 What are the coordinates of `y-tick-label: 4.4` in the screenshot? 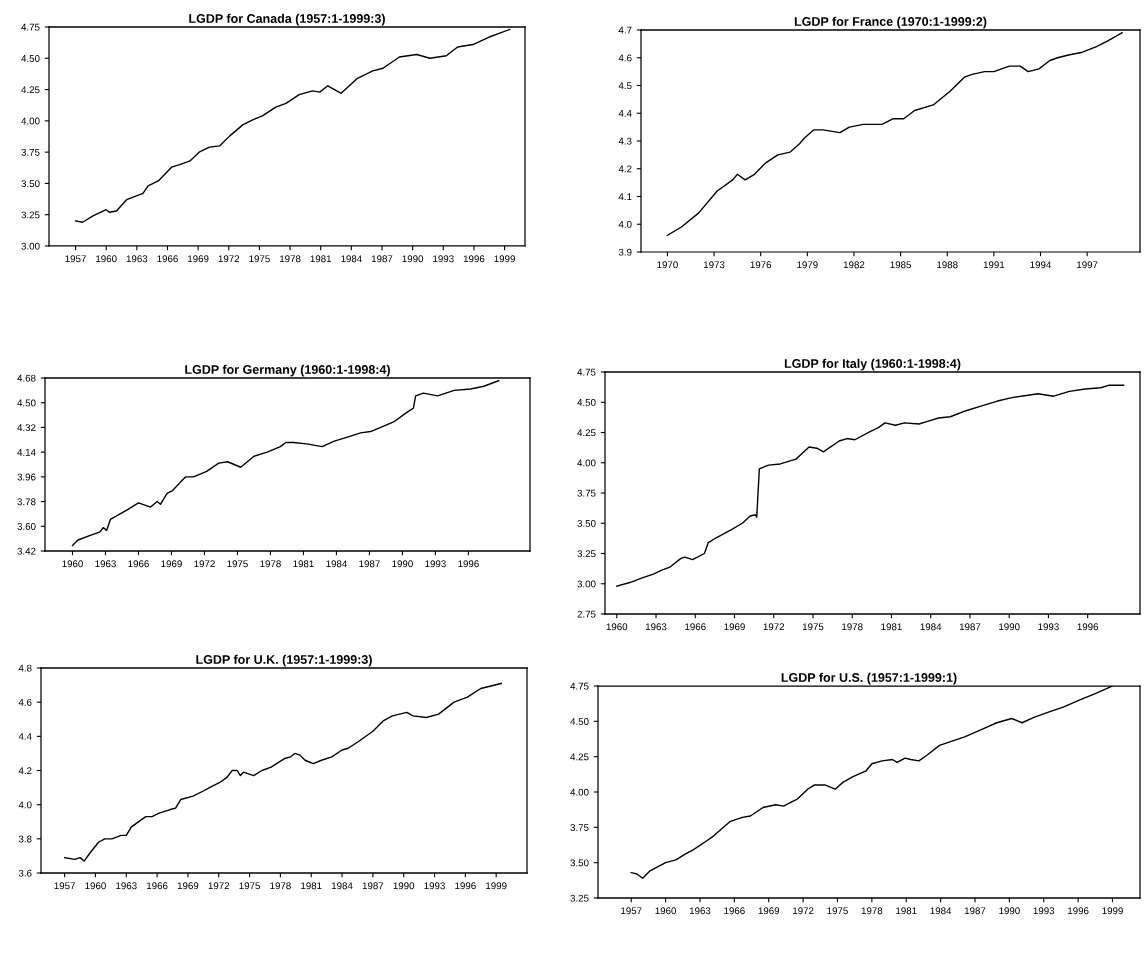 It's located at (625, 113).